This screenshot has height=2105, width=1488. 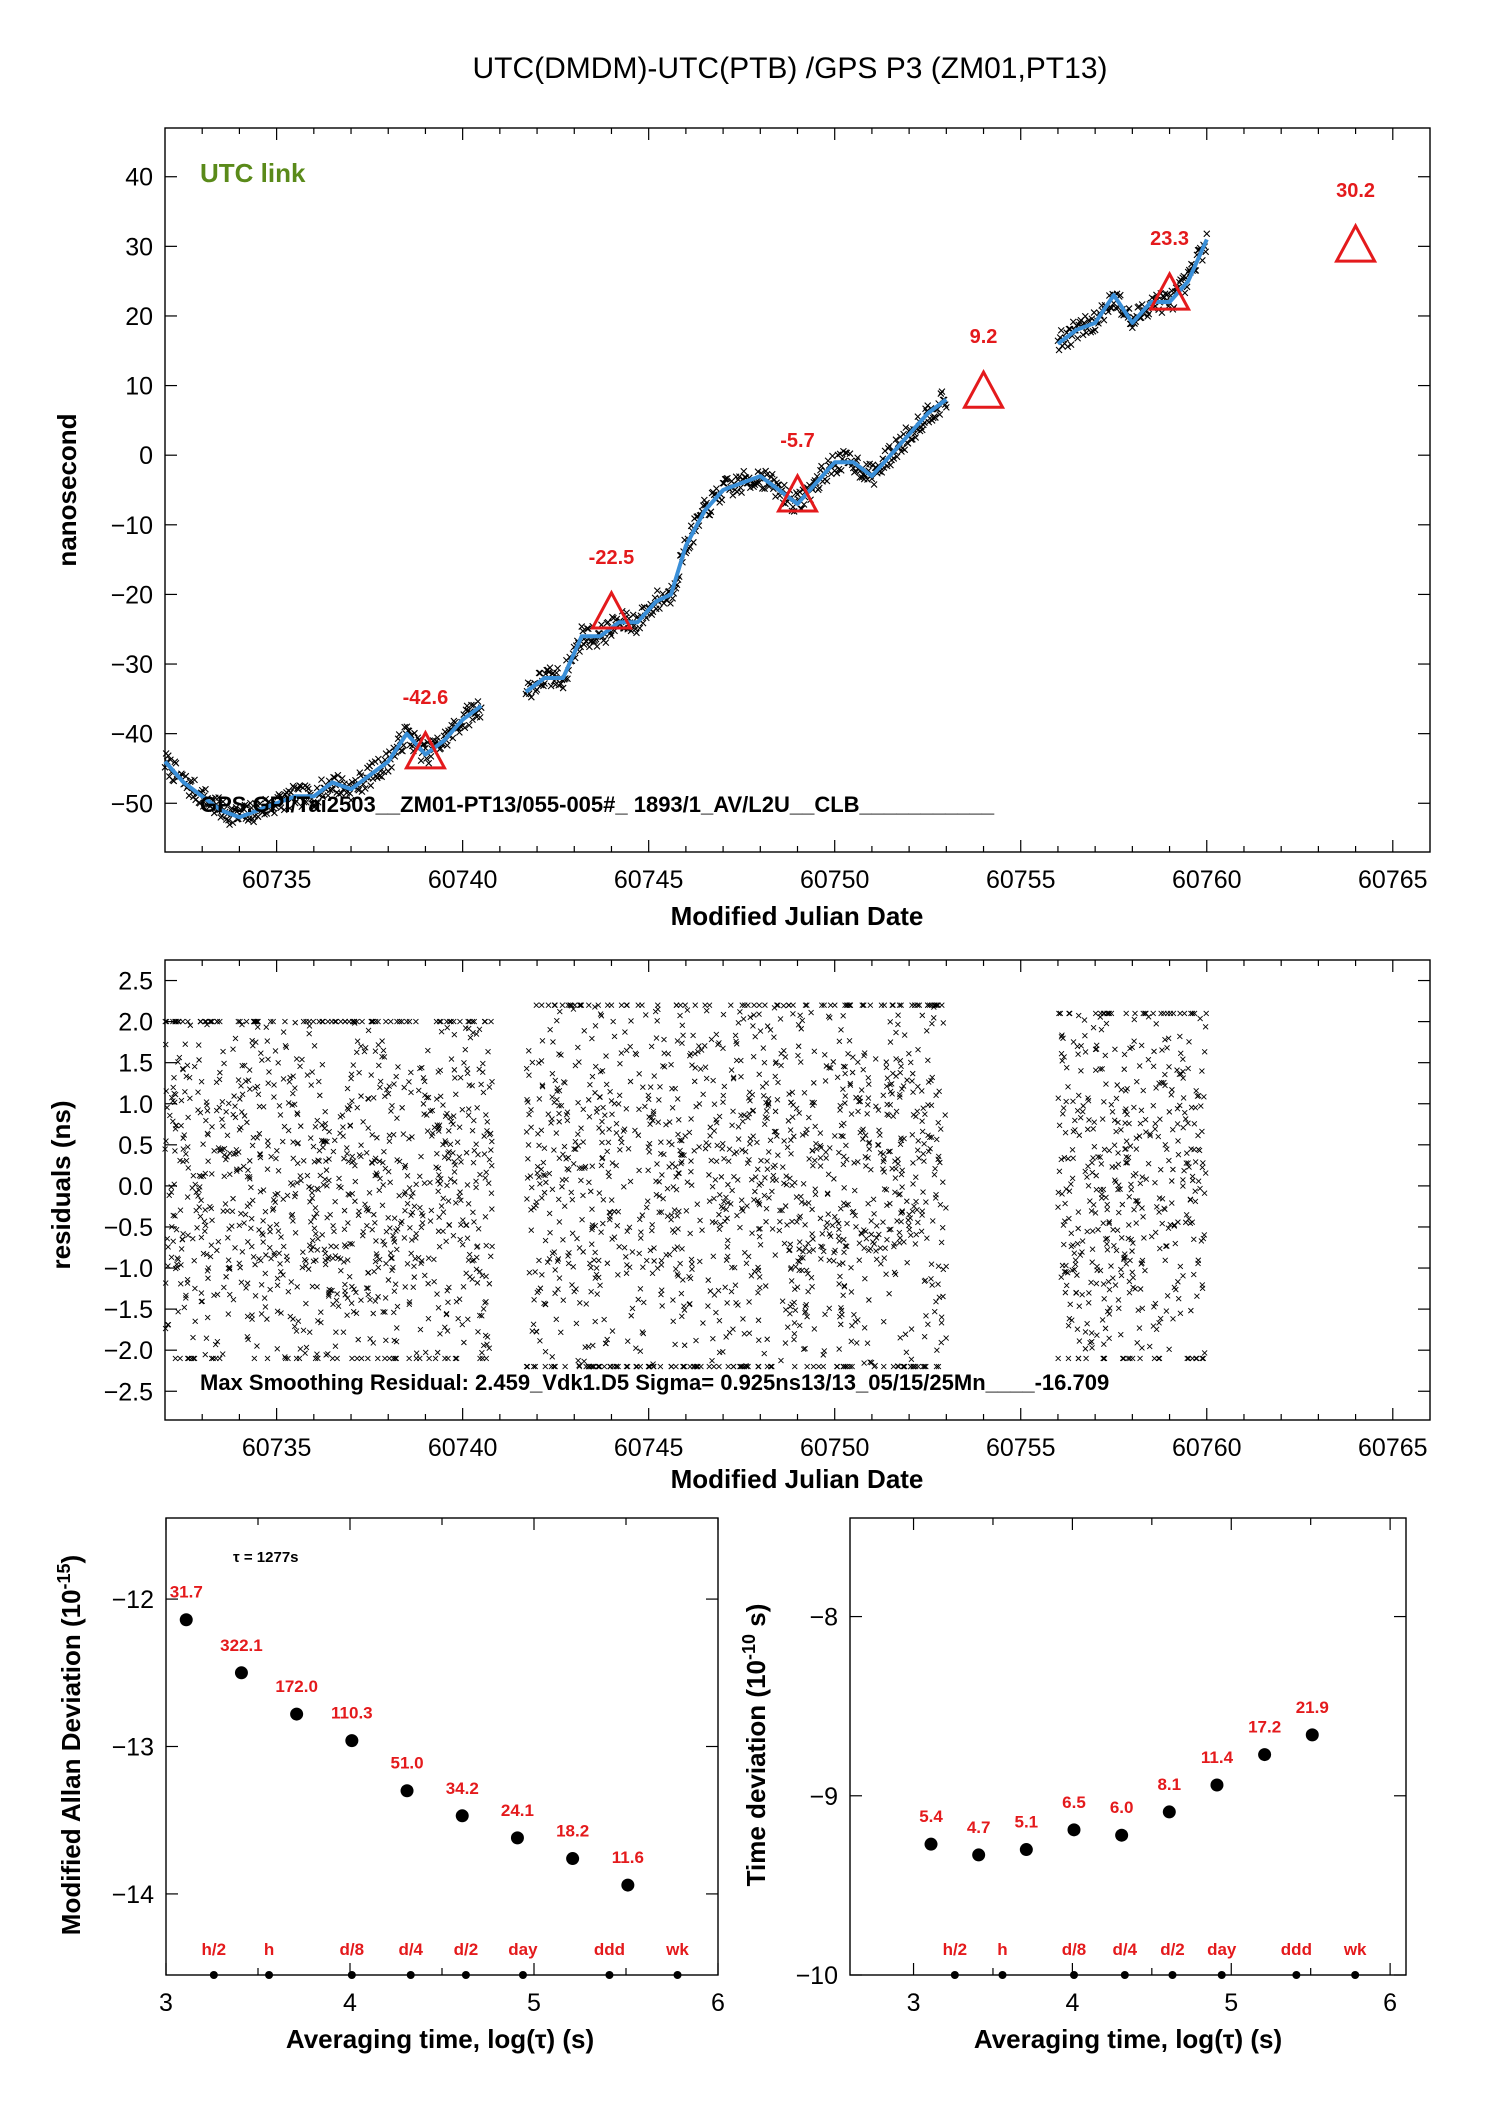 I want to click on tdev-point-label: 17.2, so click(x=1264, y=1727).